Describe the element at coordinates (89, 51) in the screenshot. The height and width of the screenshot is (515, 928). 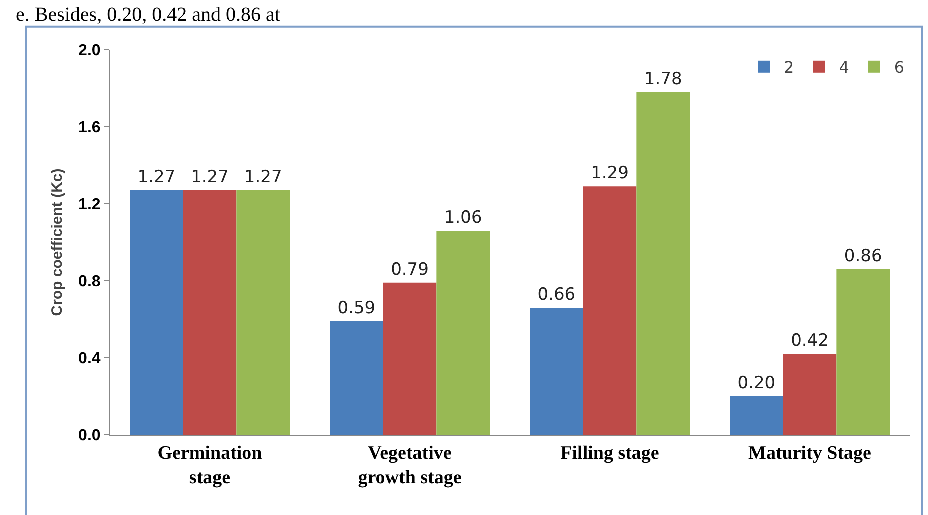
I see `y-tick-label: 2.0` at that location.